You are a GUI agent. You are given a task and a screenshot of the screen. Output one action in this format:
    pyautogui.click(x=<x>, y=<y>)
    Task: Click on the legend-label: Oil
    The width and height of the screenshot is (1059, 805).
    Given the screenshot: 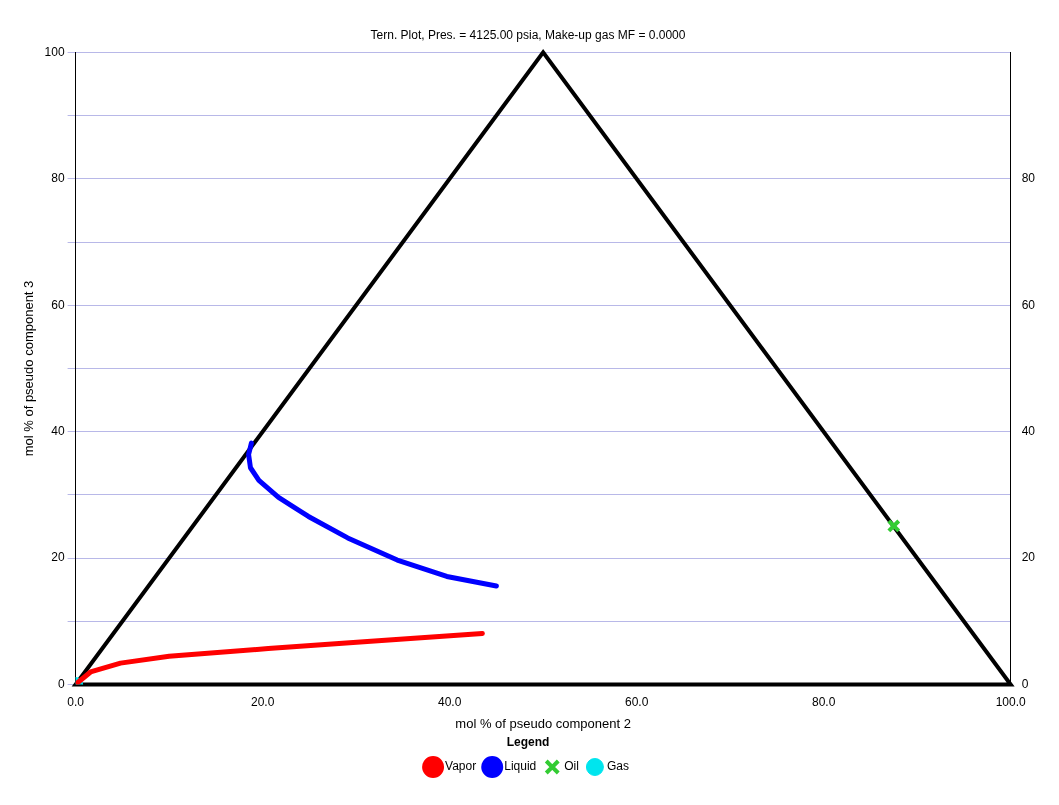 What is the action you would take?
    pyautogui.click(x=571, y=766)
    